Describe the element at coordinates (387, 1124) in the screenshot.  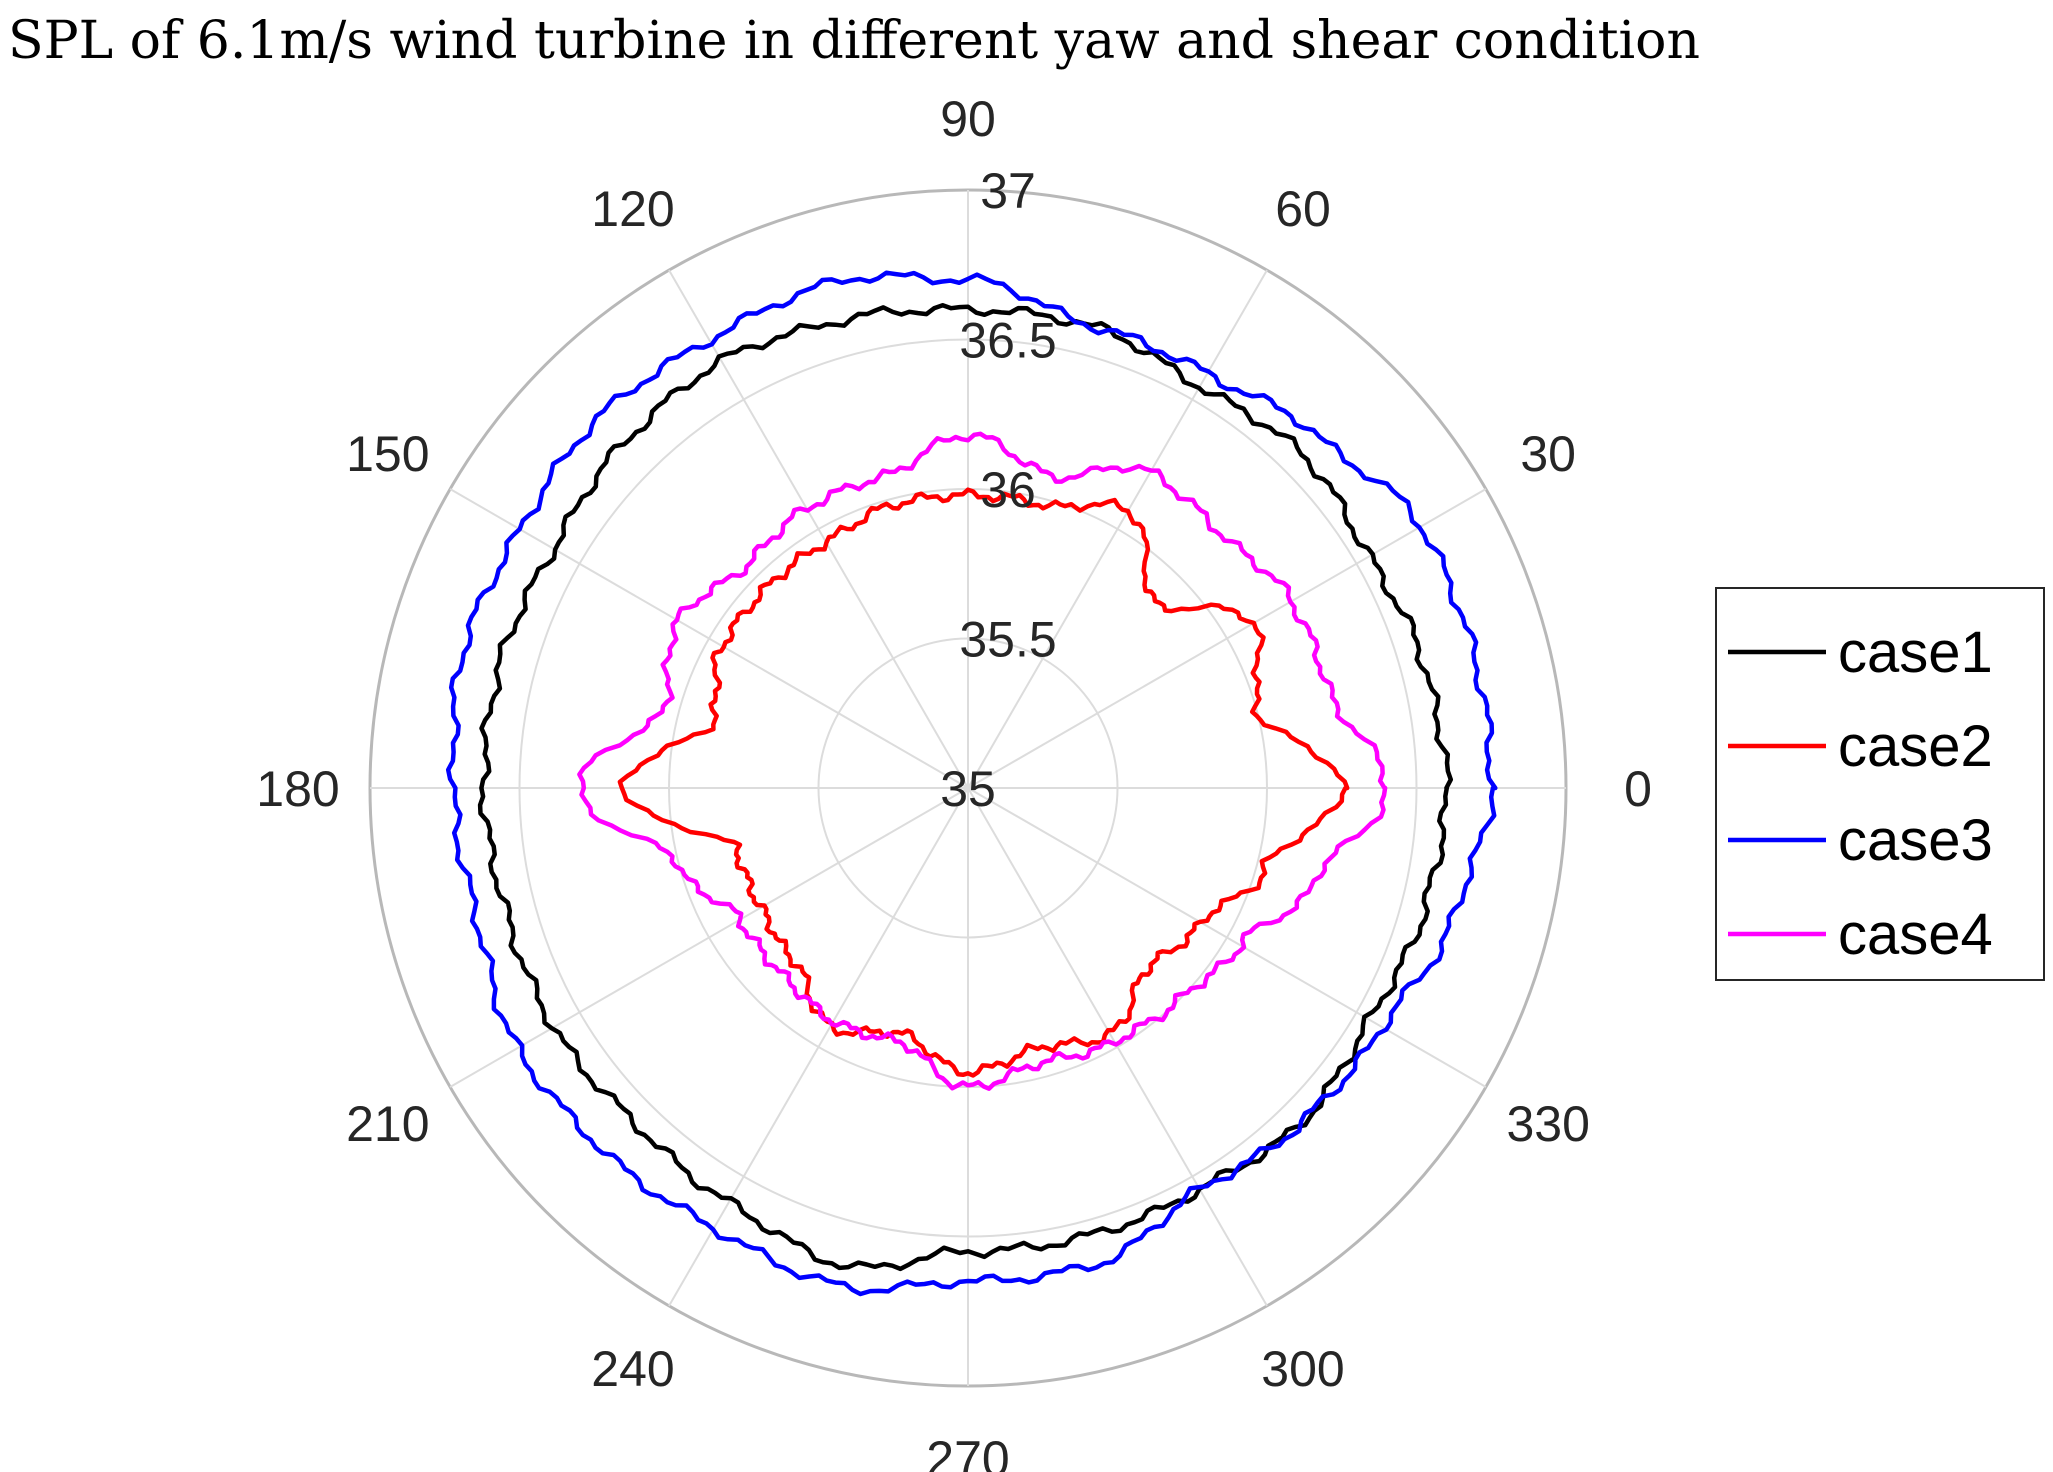
I see `theta-tick-label: 210` at that location.